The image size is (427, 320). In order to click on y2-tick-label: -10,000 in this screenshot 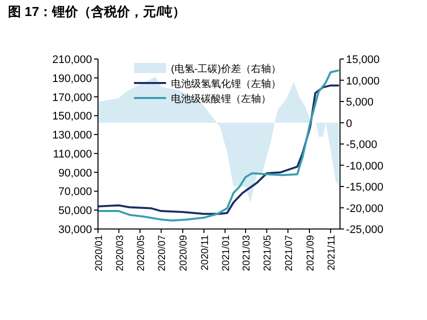, I will do `click(365, 166)`.